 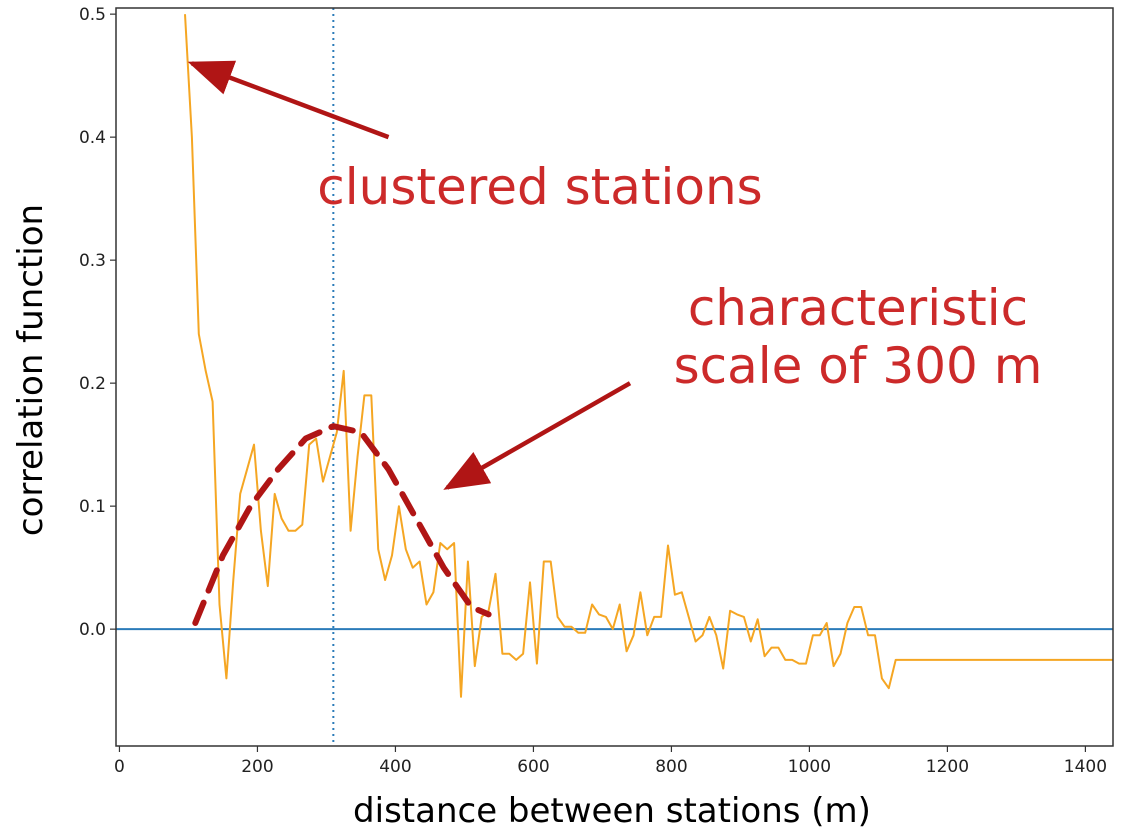 I want to click on x-tick-label: 1200, so click(x=947, y=767).